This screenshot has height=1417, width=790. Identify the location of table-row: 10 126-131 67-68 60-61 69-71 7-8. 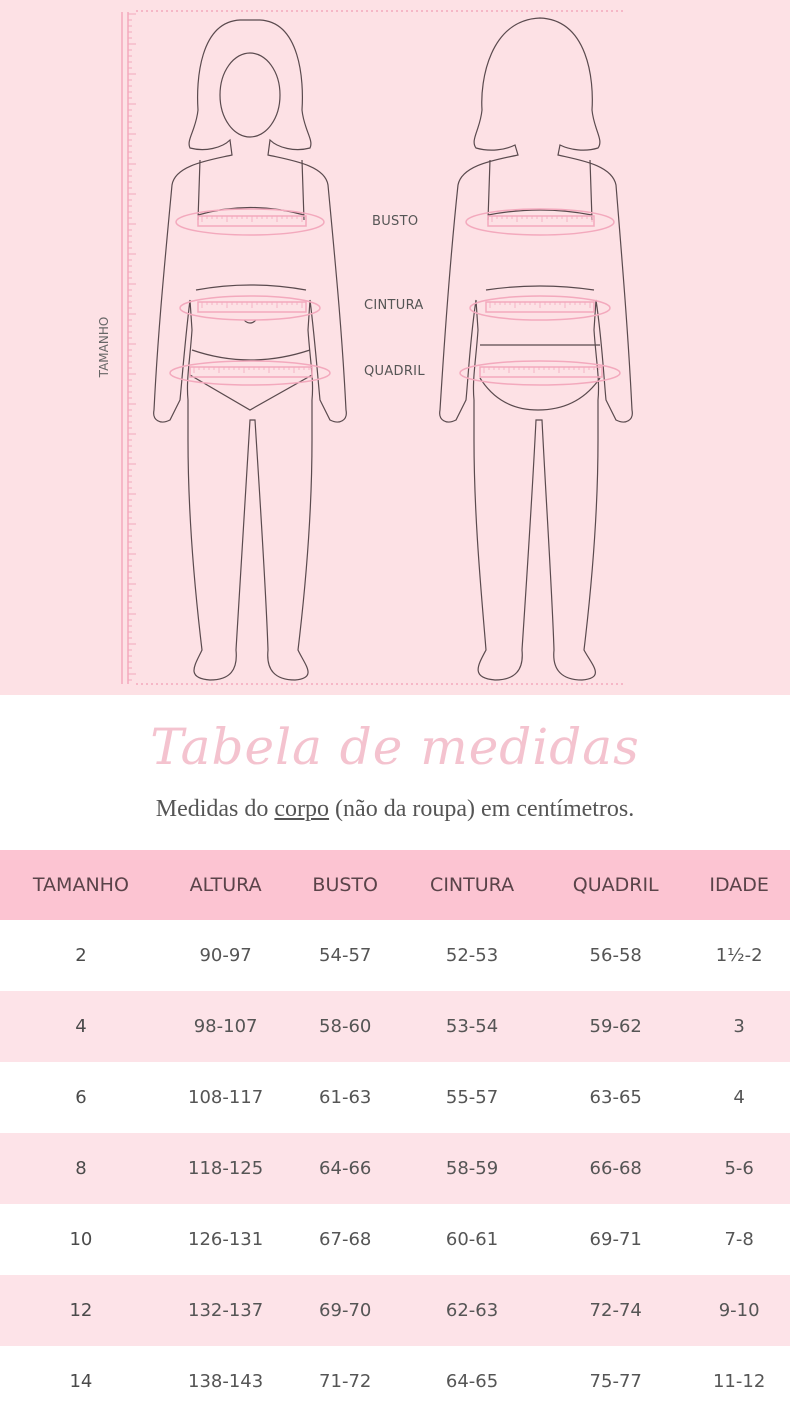
(395, 1239).